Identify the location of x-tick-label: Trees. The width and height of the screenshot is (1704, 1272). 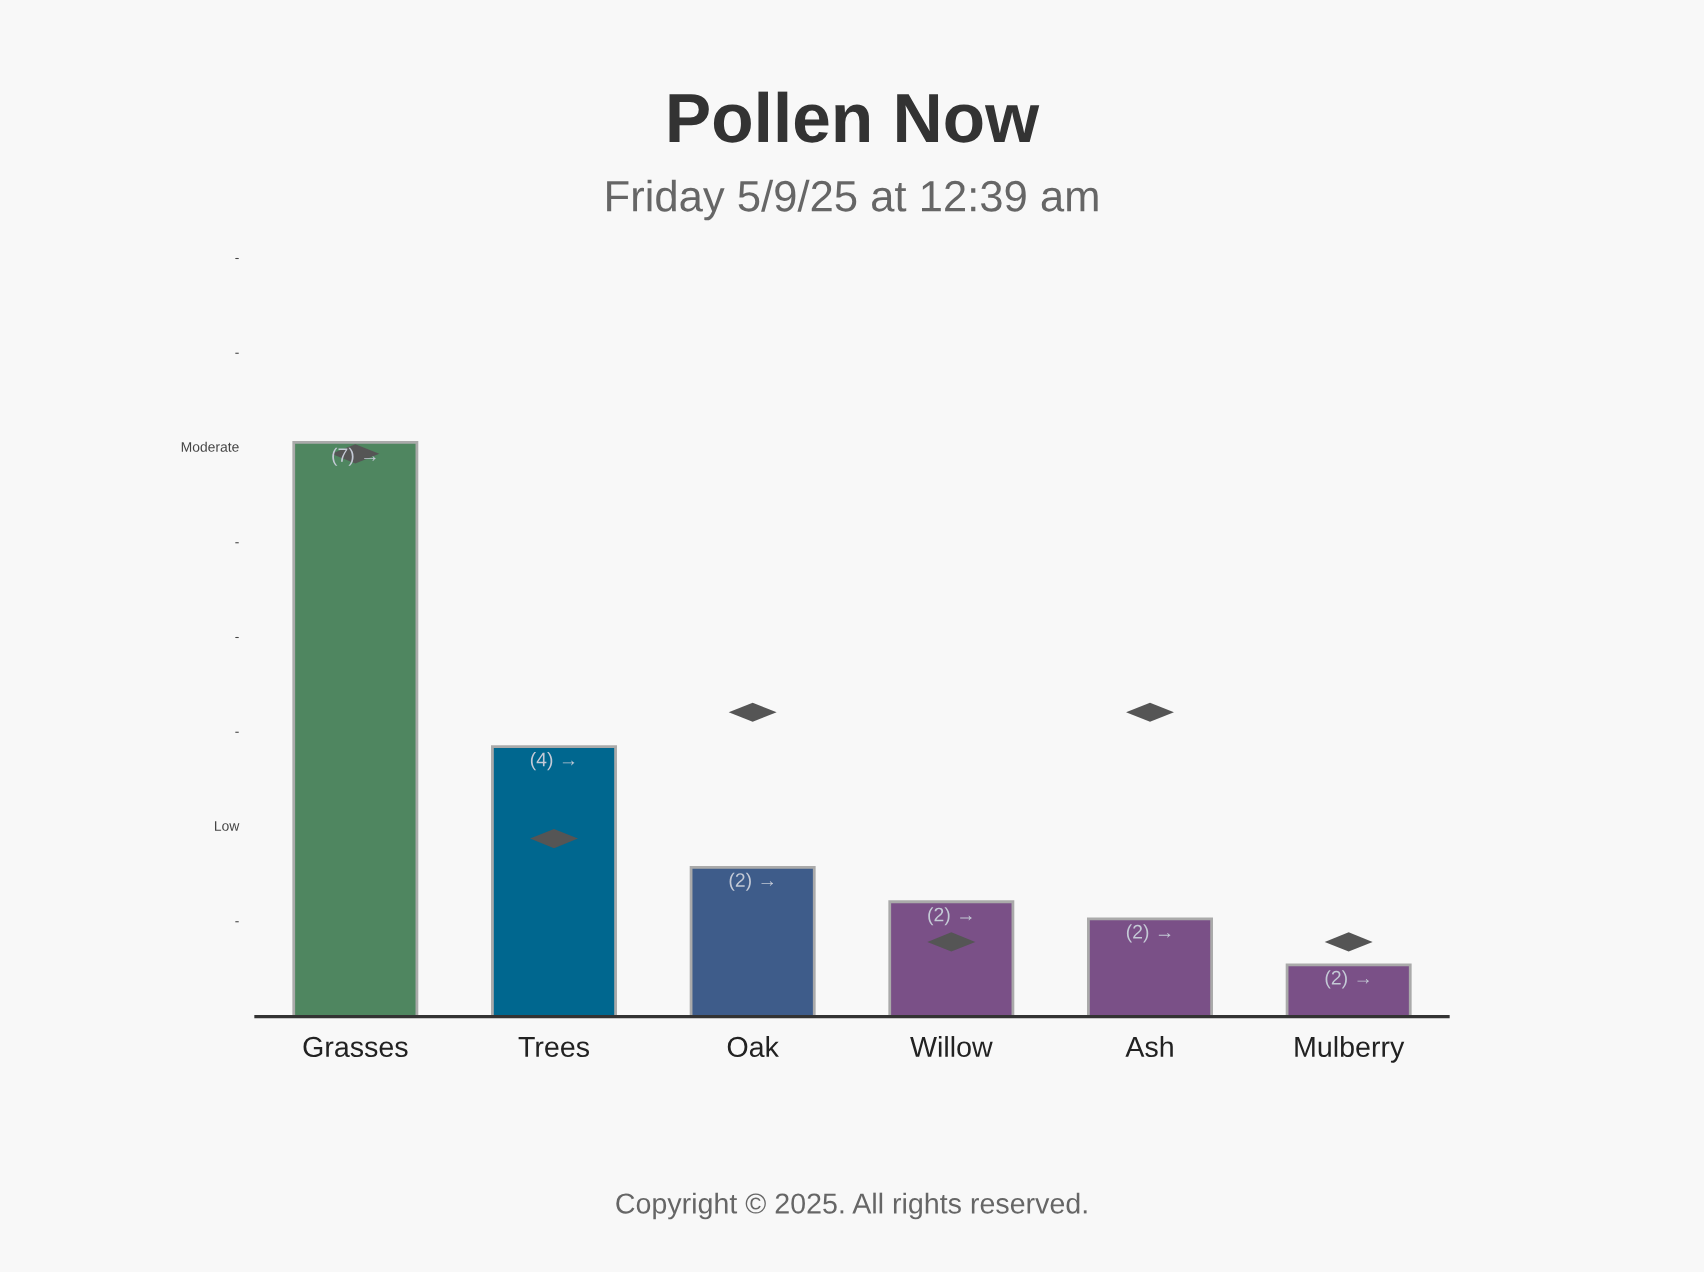
(553, 1047).